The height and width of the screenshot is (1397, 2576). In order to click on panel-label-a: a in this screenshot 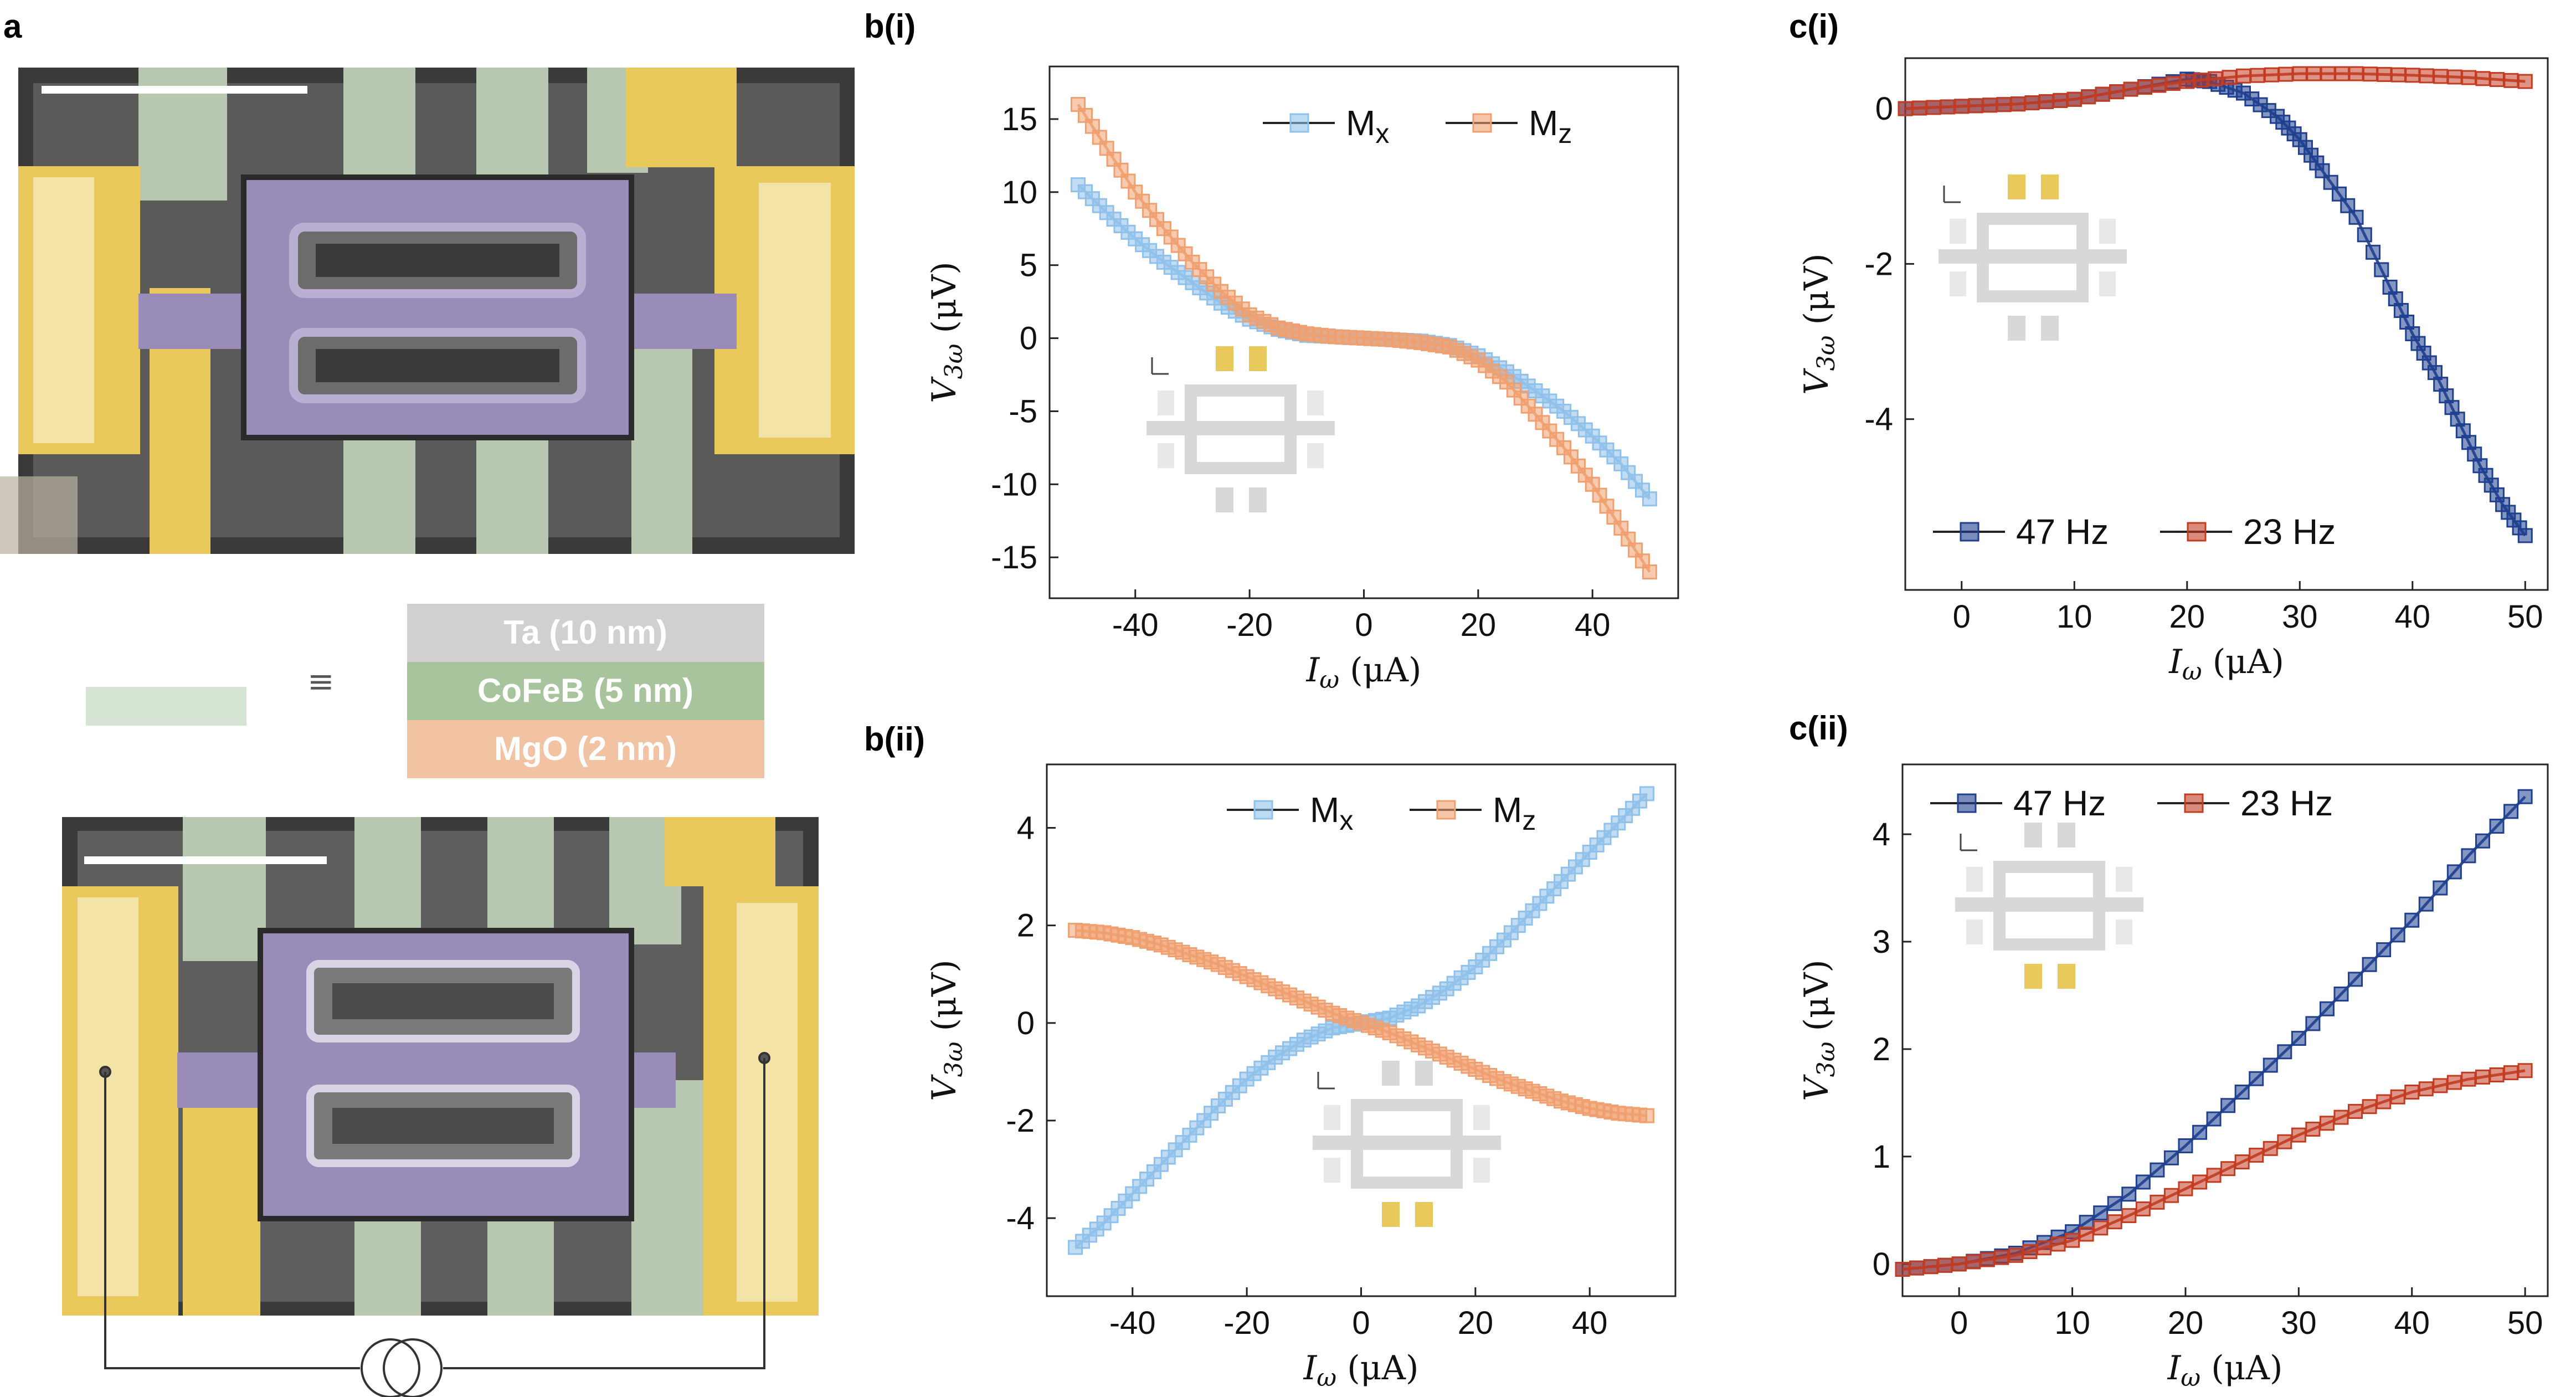, I will do `click(12, 26)`.